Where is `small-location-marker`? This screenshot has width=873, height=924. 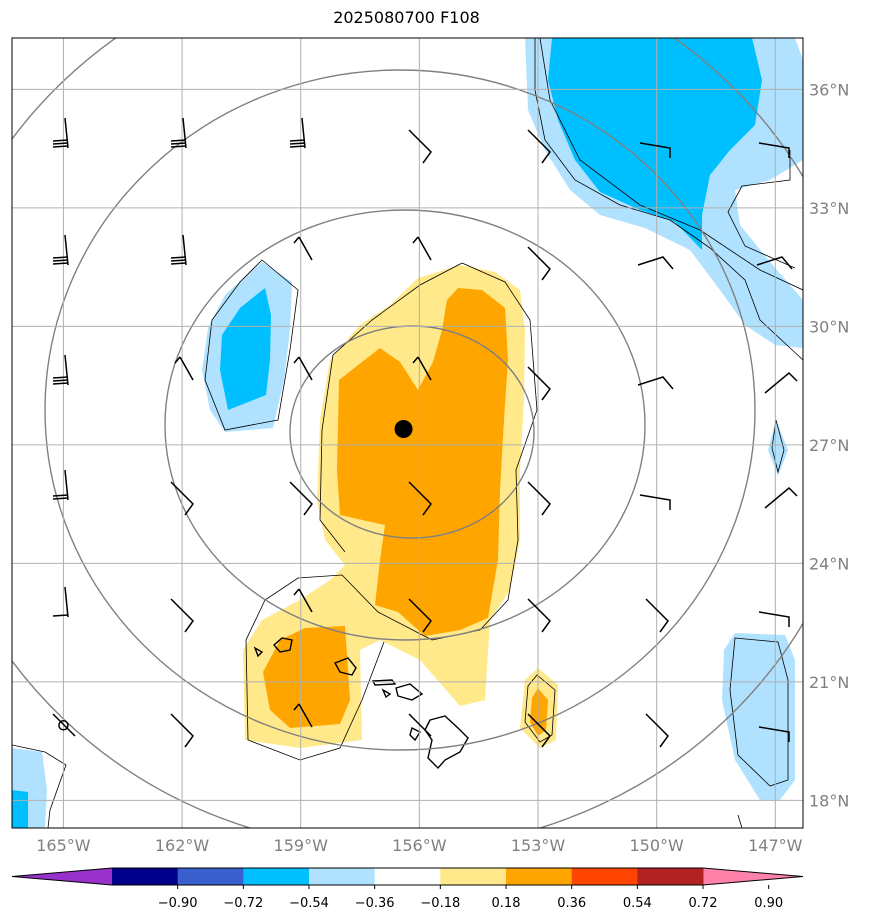
small-location-marker is located at coordinates (63, 725).